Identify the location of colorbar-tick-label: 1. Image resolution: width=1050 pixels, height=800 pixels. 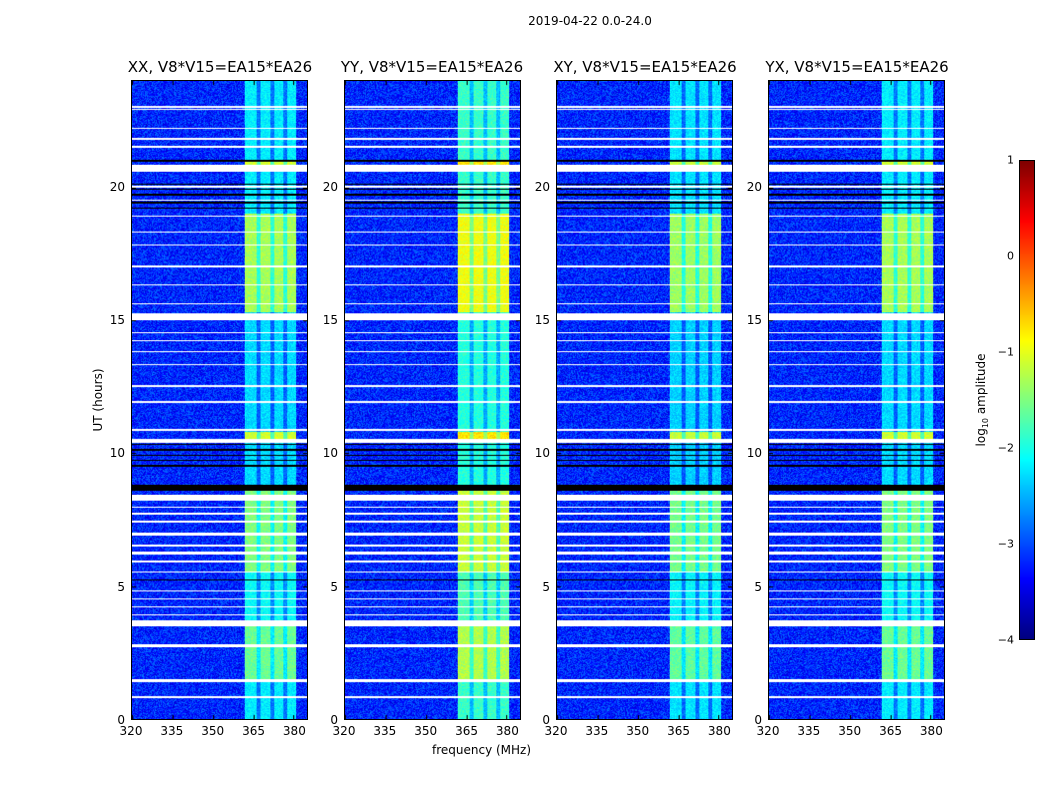
(1010, 160).